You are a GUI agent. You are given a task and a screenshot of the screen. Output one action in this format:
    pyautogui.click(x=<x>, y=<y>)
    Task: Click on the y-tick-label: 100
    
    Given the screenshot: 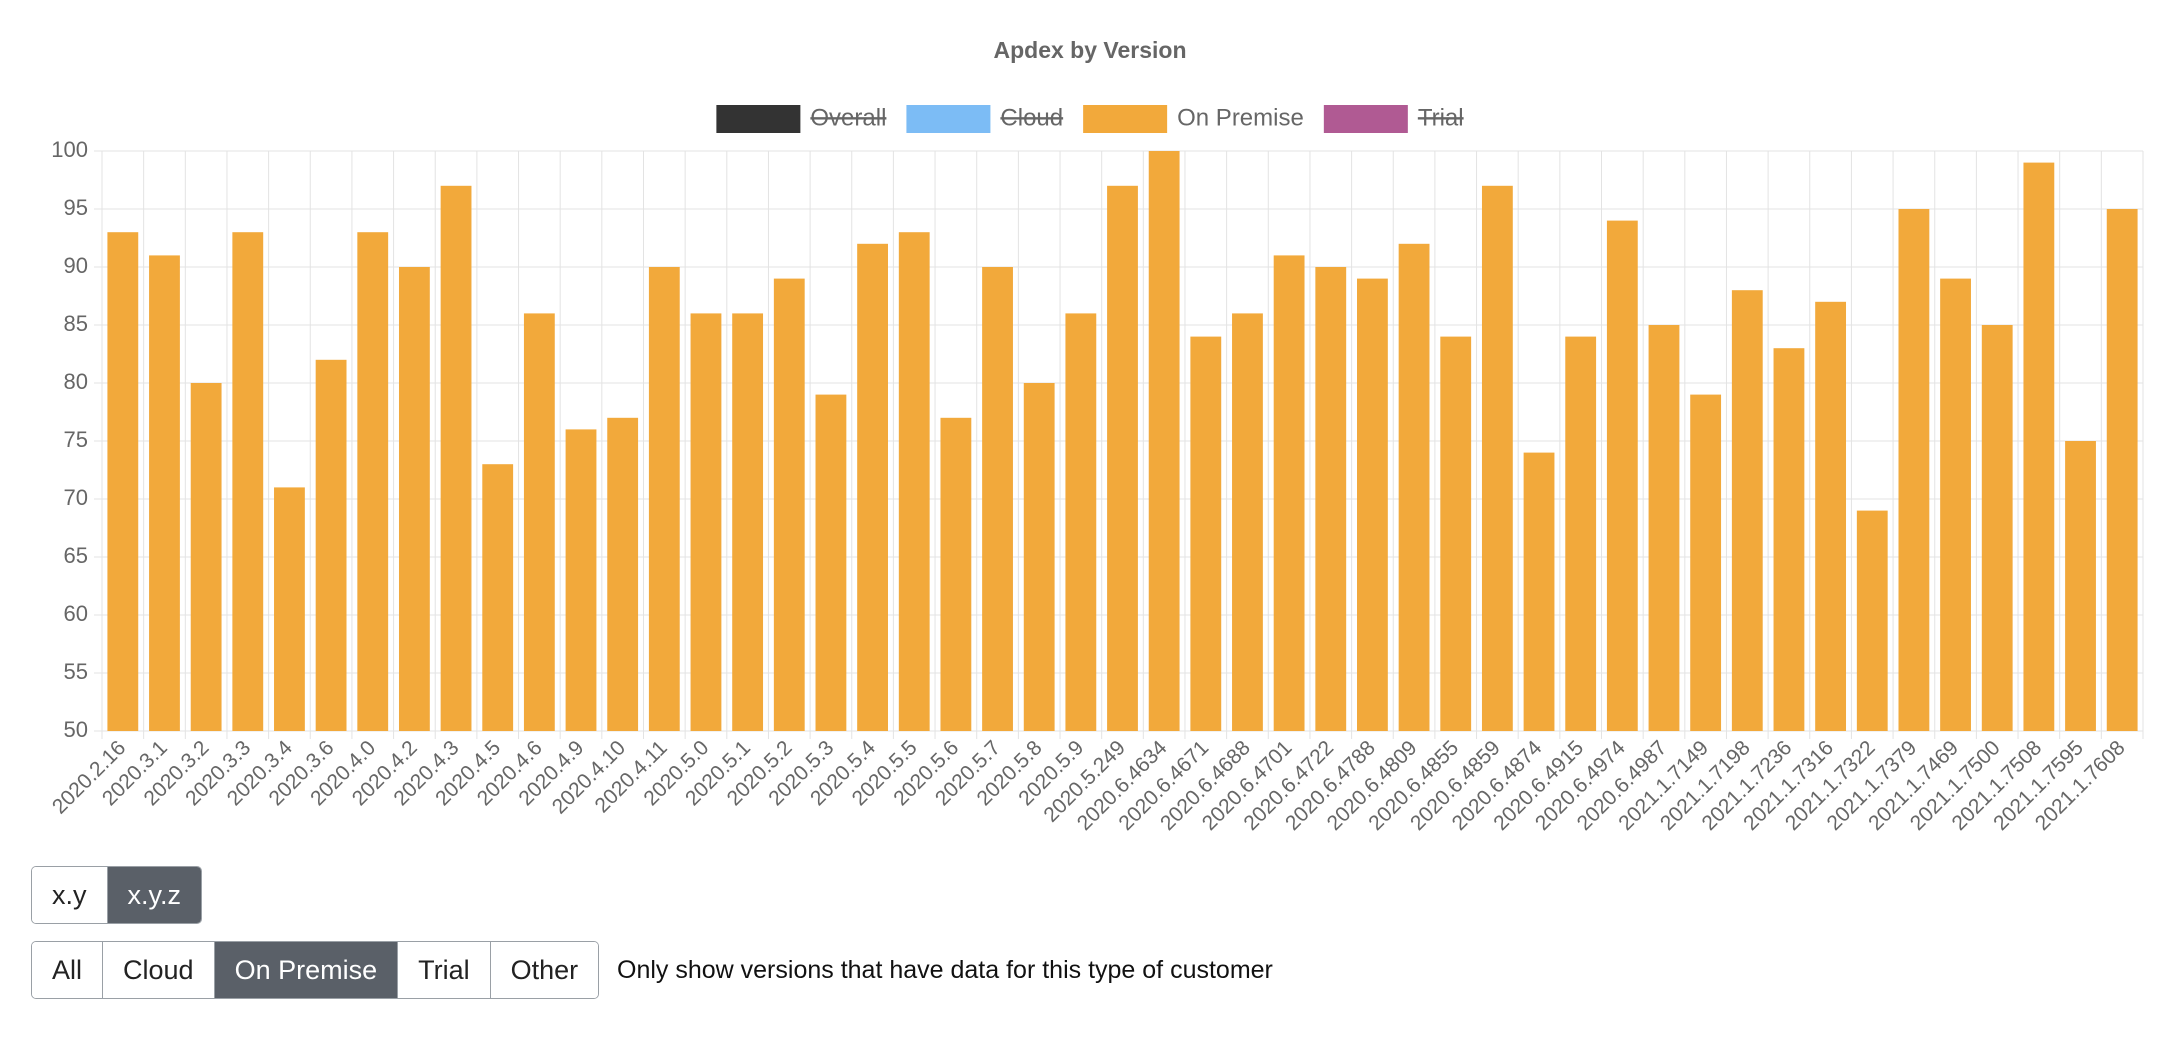 What is the action you would take?
    pyautogui.click(x=69, y=149)
    